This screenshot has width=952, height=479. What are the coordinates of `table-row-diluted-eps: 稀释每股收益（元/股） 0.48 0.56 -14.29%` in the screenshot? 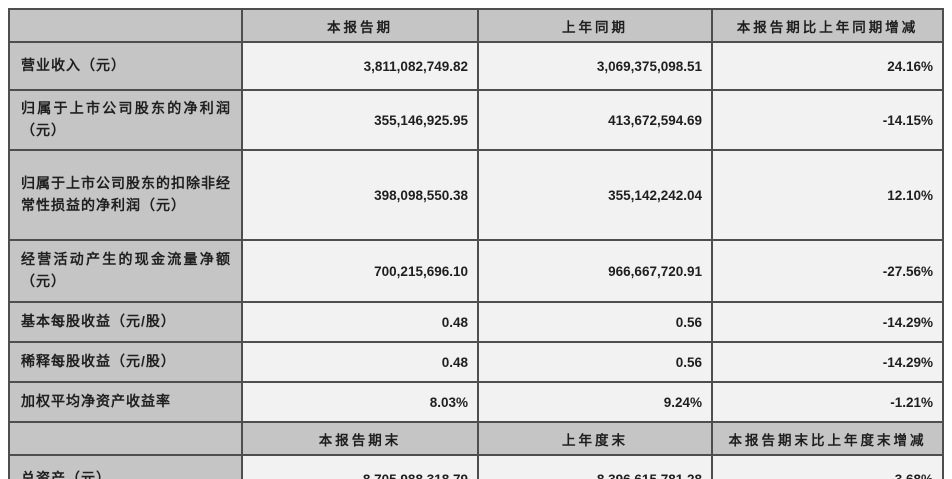 It's located at (476, 362).